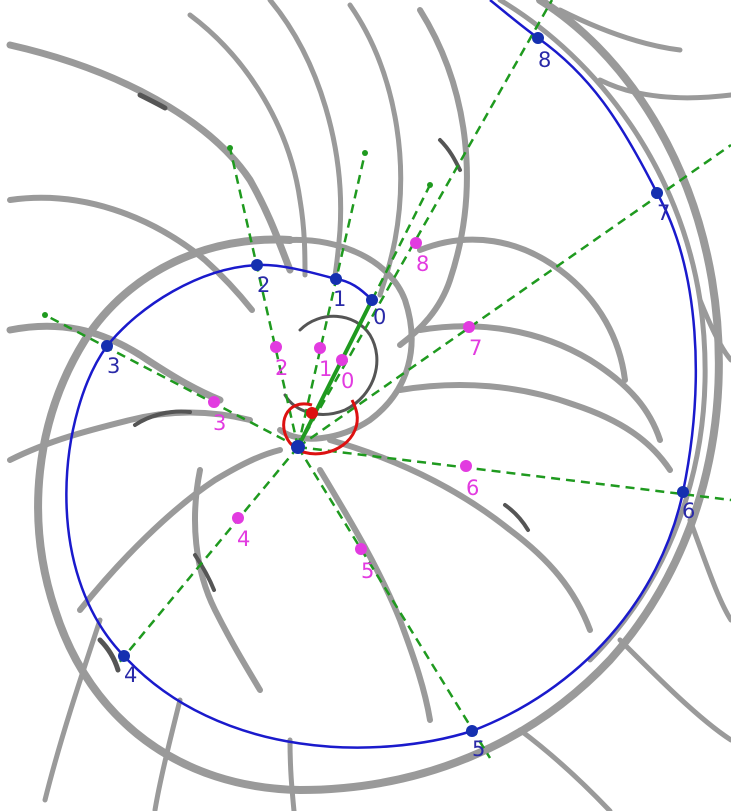 Image resolution: width=731 pixels, height=811 pixels. I want to click on blue-point-label-3: 3, so click(113, 366).